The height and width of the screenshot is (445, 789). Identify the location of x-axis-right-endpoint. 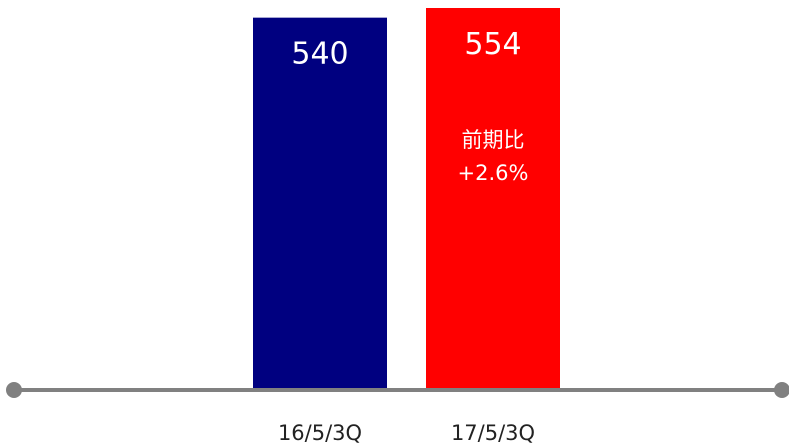
(781, 390).